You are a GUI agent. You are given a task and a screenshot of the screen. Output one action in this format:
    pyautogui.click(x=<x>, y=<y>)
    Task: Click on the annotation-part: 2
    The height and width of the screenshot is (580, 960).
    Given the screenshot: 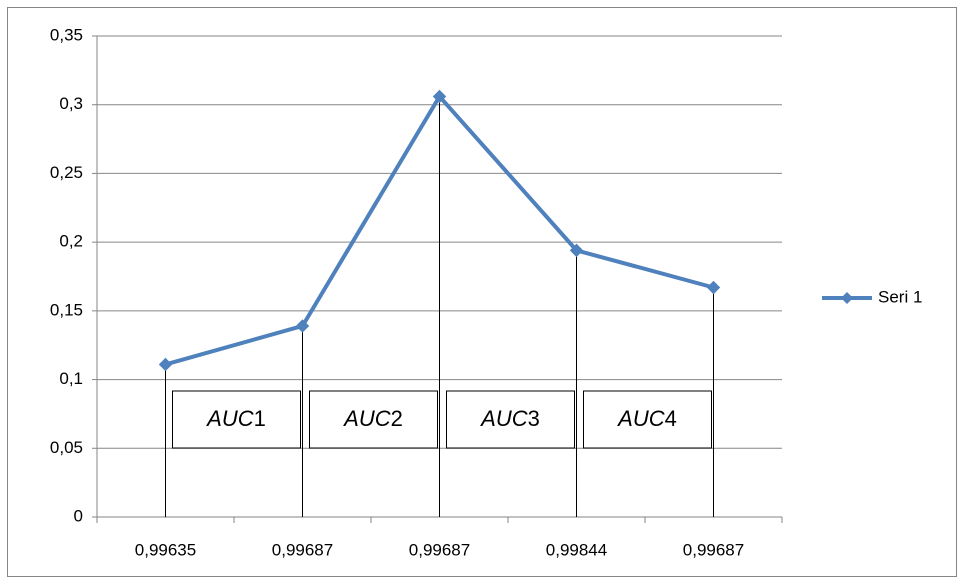 What is the action you would take?
    pyautogui.click(x=397, y=418)
    